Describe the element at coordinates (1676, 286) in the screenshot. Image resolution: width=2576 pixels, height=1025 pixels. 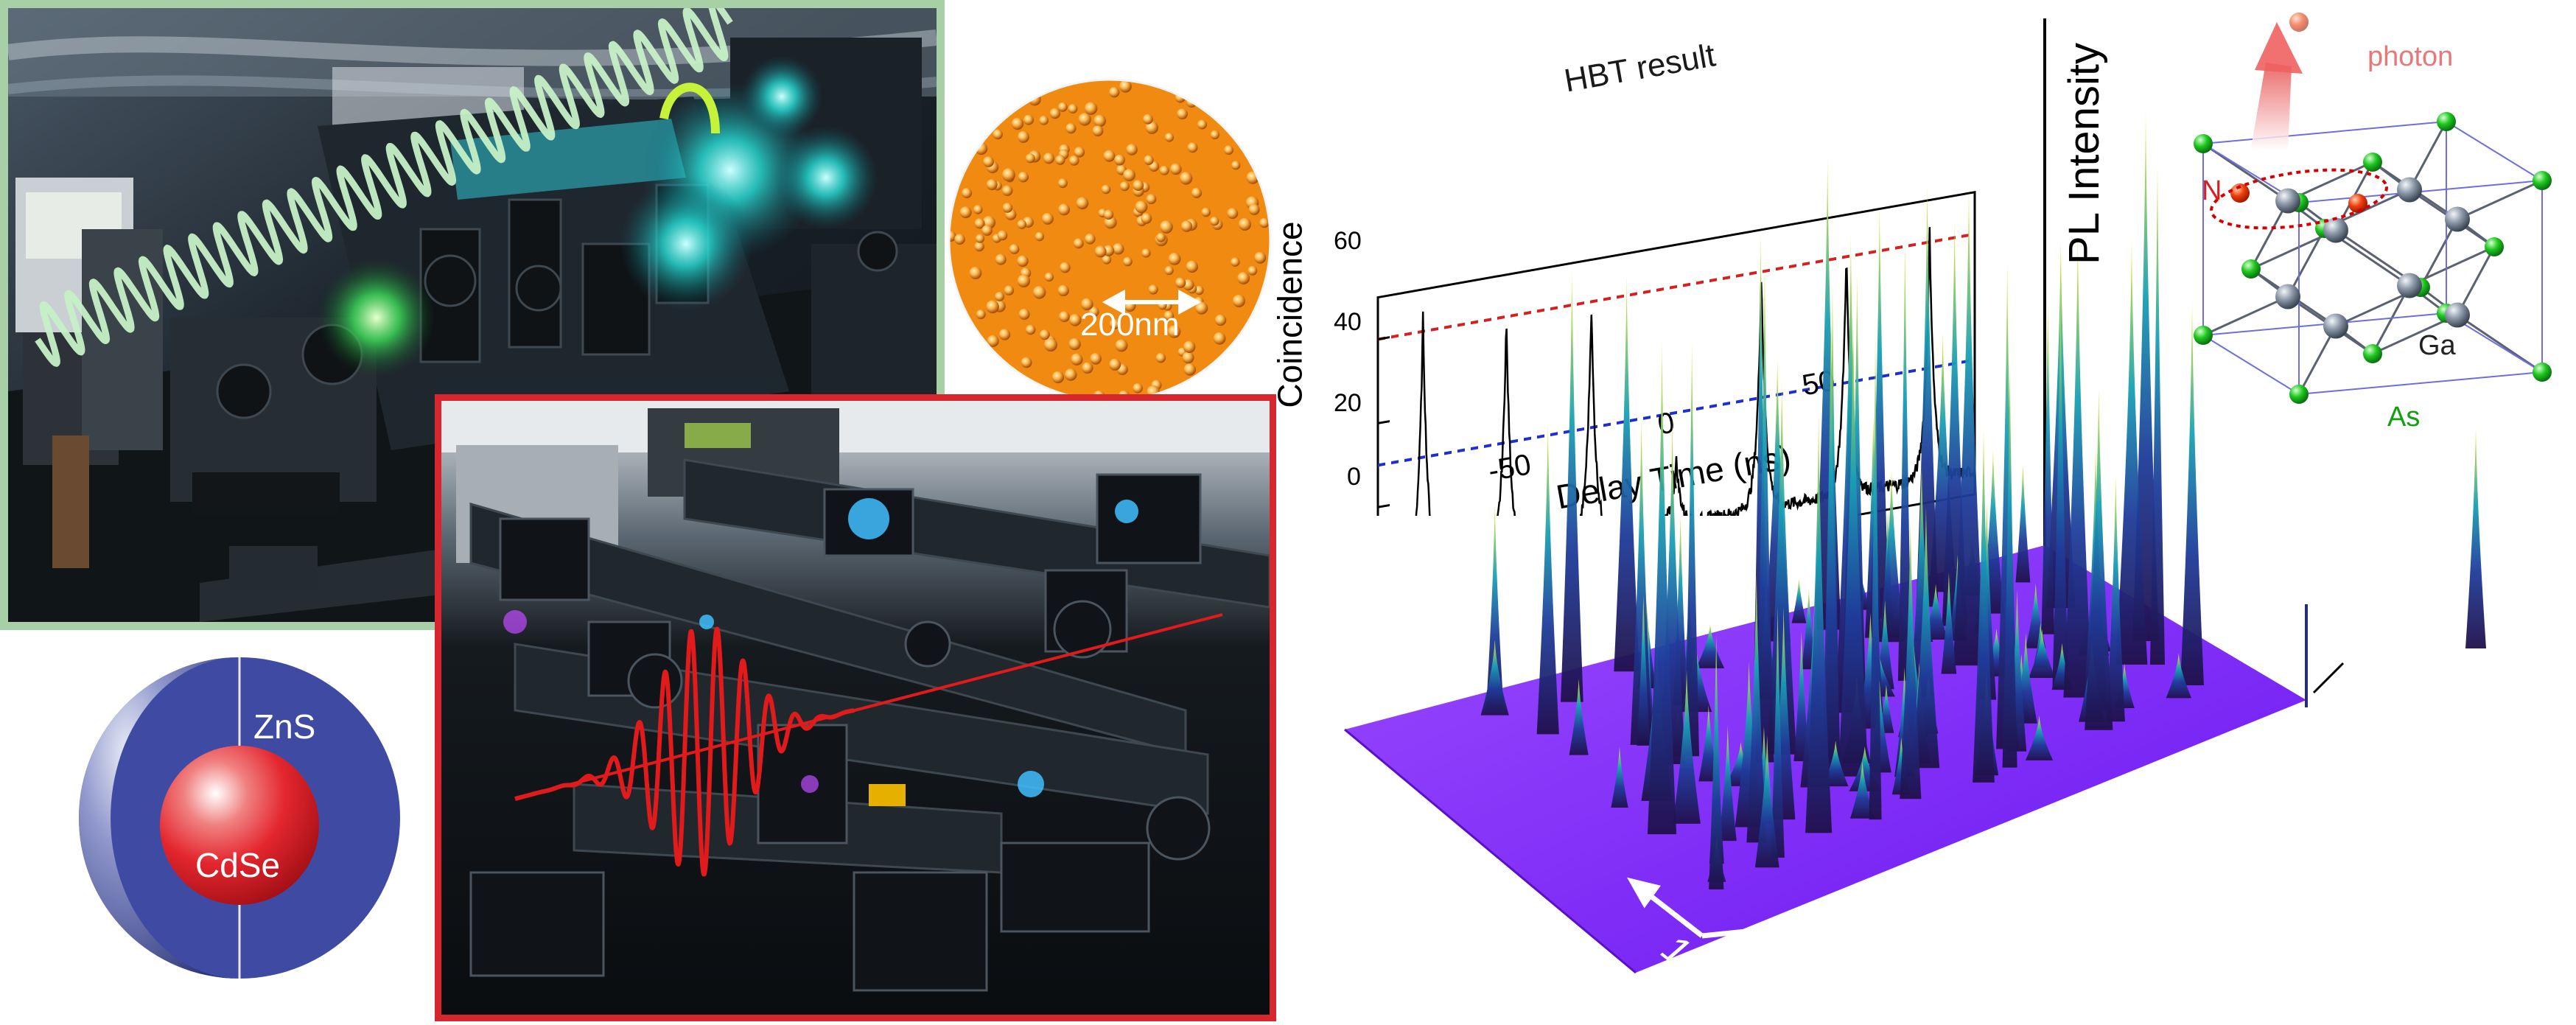
I see `reference-line-red` at that location.